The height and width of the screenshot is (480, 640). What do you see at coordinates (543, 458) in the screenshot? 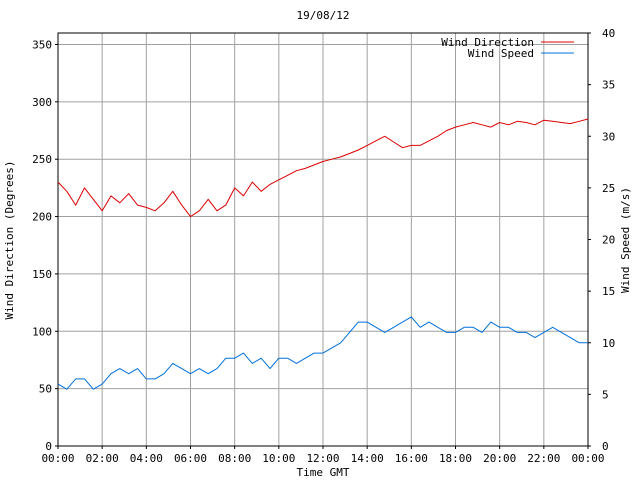
I see `x-tick-label: 22:00` at bounding box center [543, 458].